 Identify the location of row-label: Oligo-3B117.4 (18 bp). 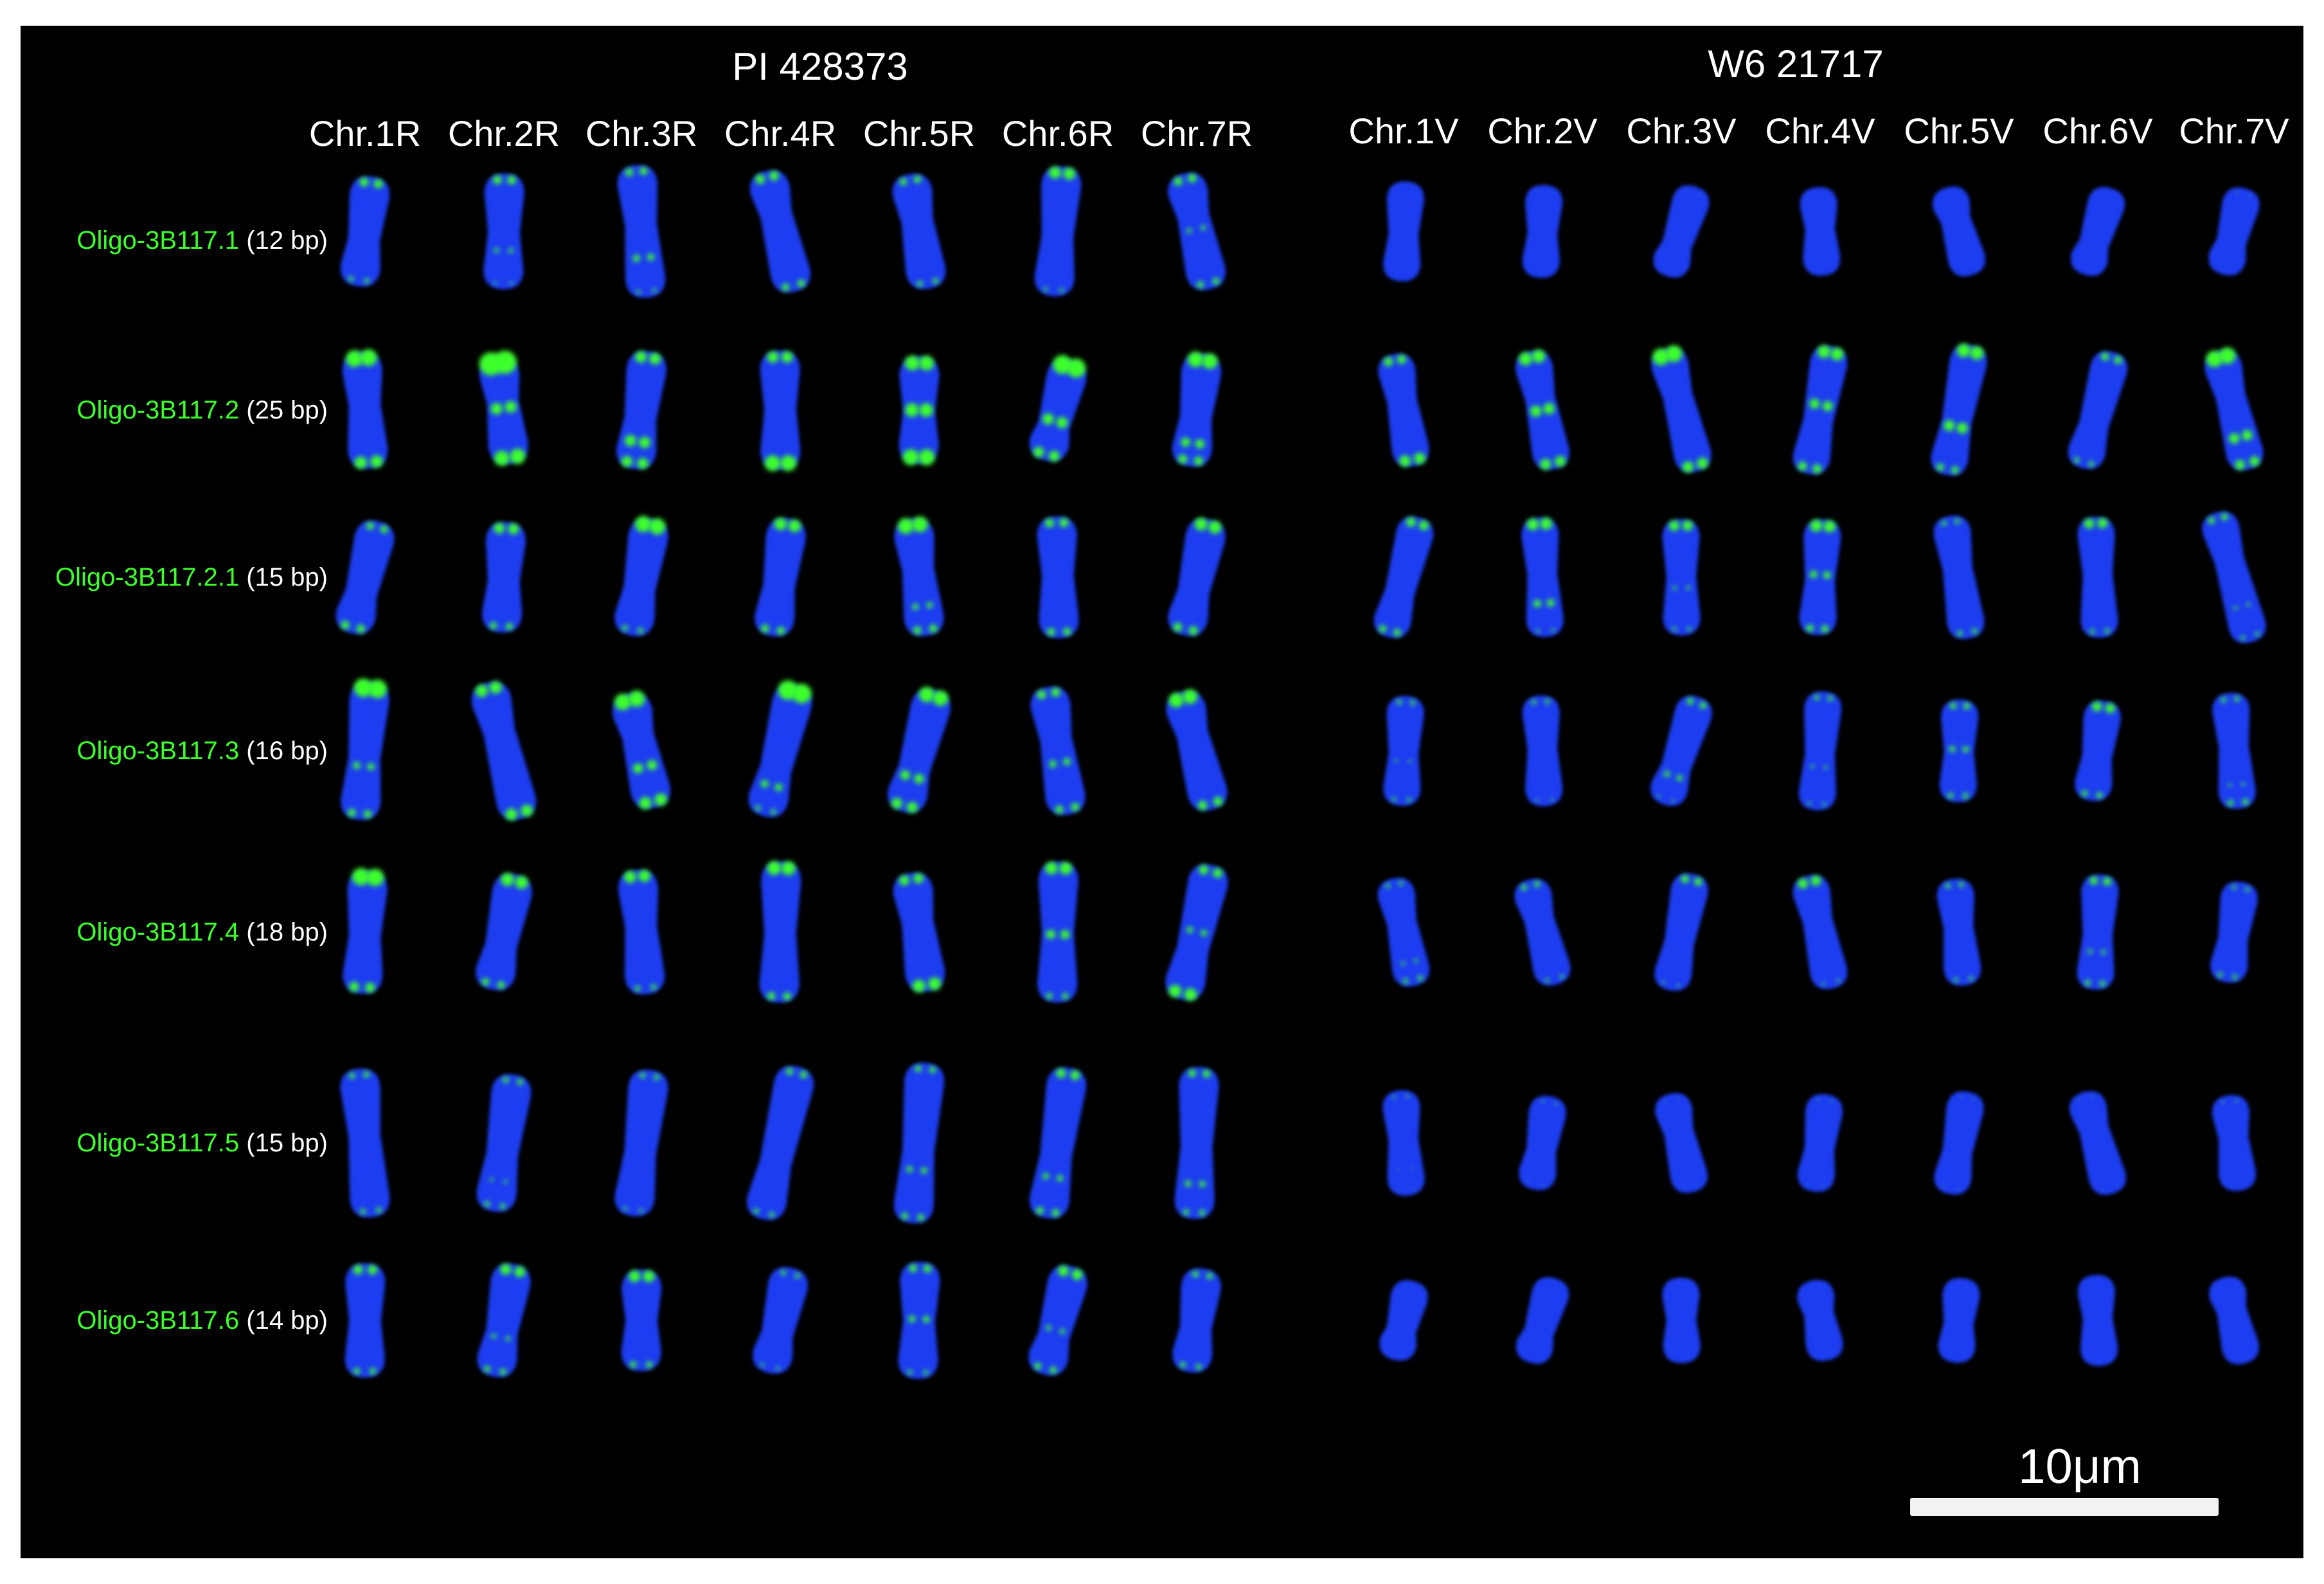
(202, 932).